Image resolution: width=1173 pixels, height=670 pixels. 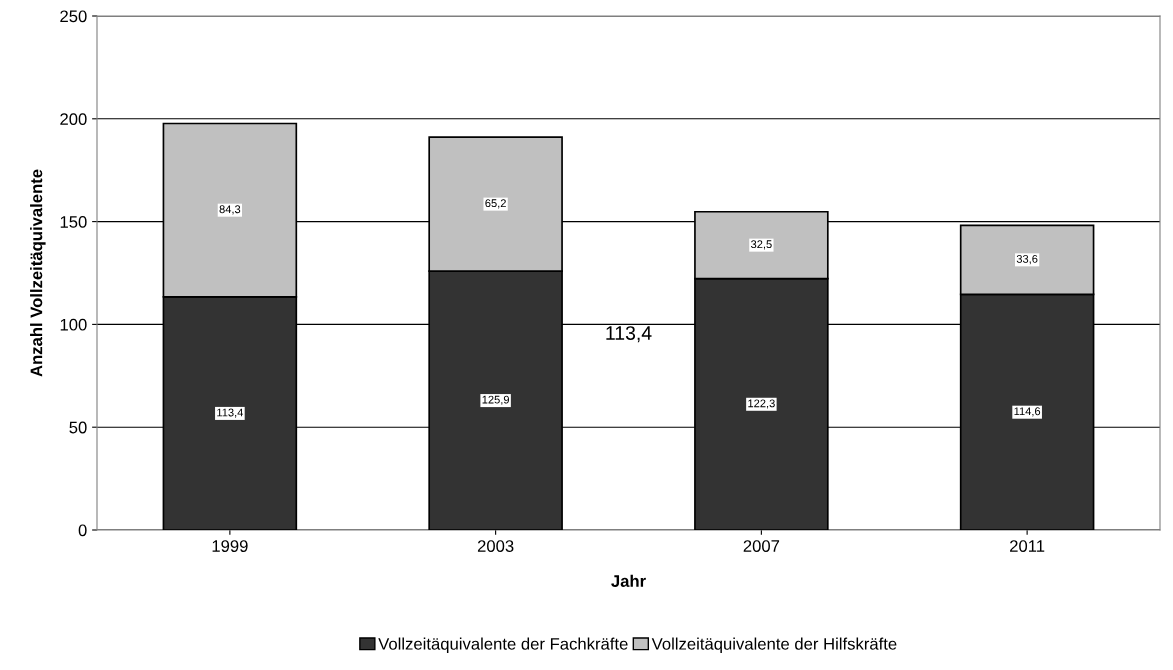 I want to click on x-tick-label: 1999, so click(x=230, y=546).